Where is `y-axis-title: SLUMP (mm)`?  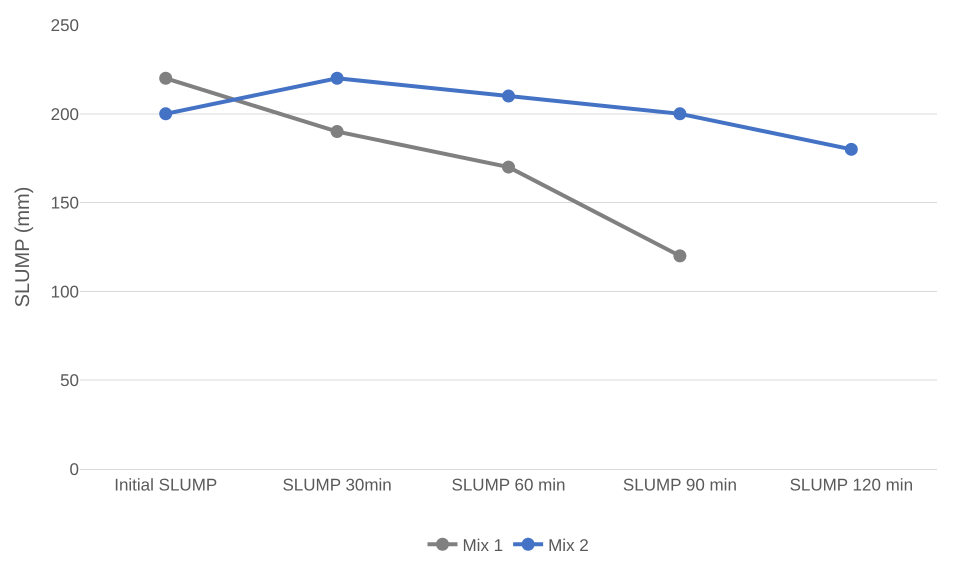
y-axis-title: SLUMP (mm) is located at coordinates (23, 247).